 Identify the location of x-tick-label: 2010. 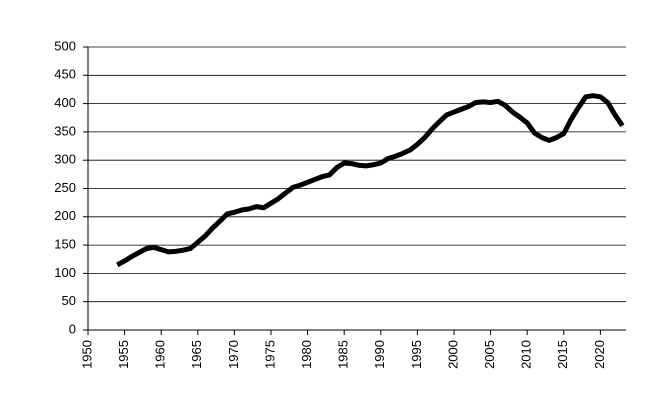
(526, 354).